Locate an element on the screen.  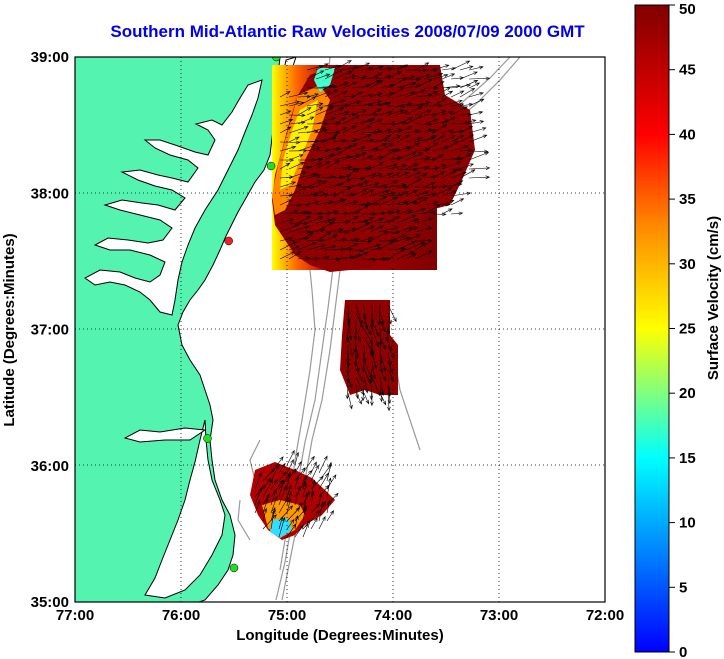
y-tick-labels: 39:00 38:00 37:00 36:00 35:00 is located at coordinates (50, 330).